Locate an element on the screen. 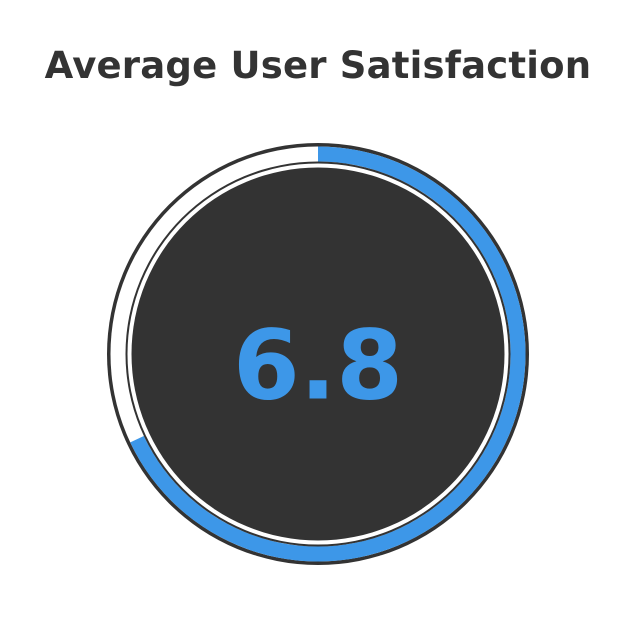 Image resolution: width=636 pixels, height=636 pixels. chart-title: Average User Satisfaction is located at coordinates (318, 65).